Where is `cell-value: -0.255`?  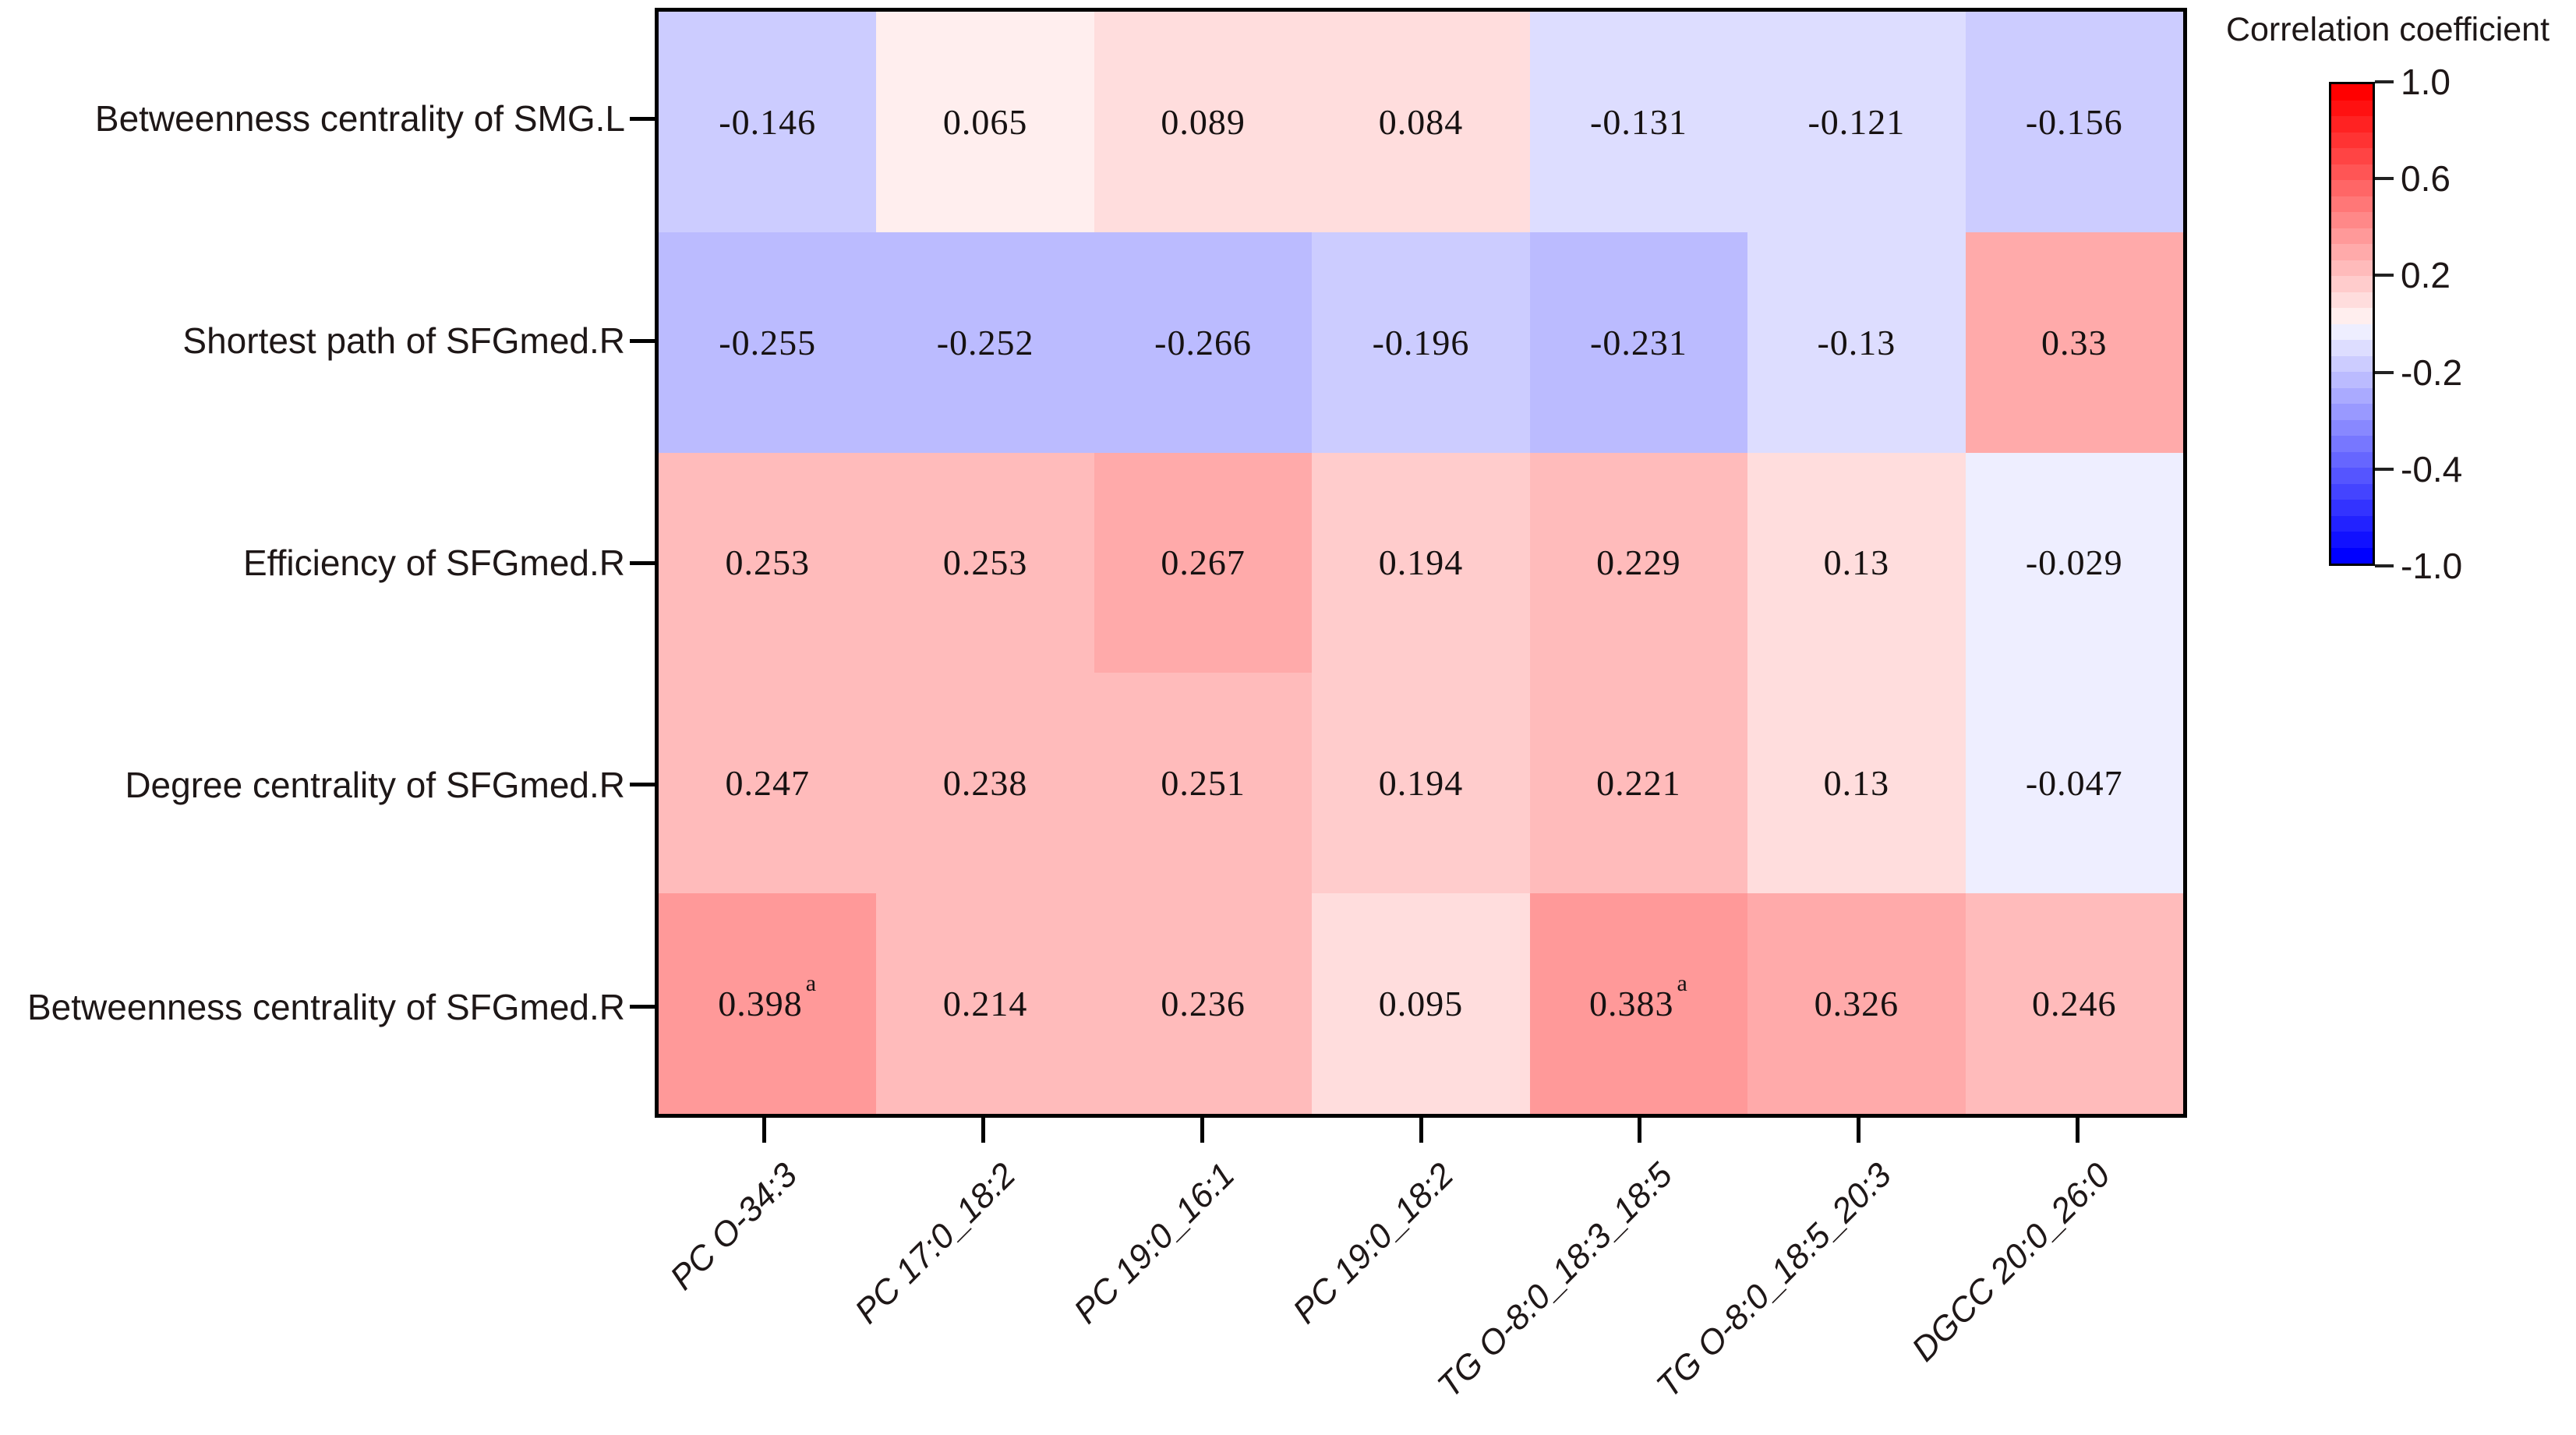
cell-value: -0.255 is located at coordinates (768, 342).